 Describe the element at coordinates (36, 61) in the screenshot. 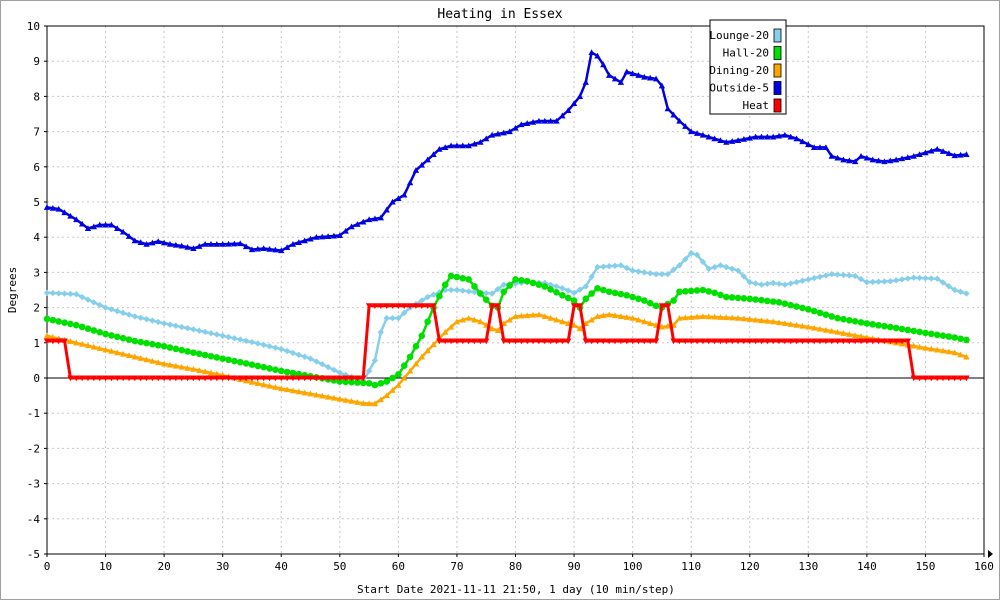

I see `y-tick-label: 9` at that location.